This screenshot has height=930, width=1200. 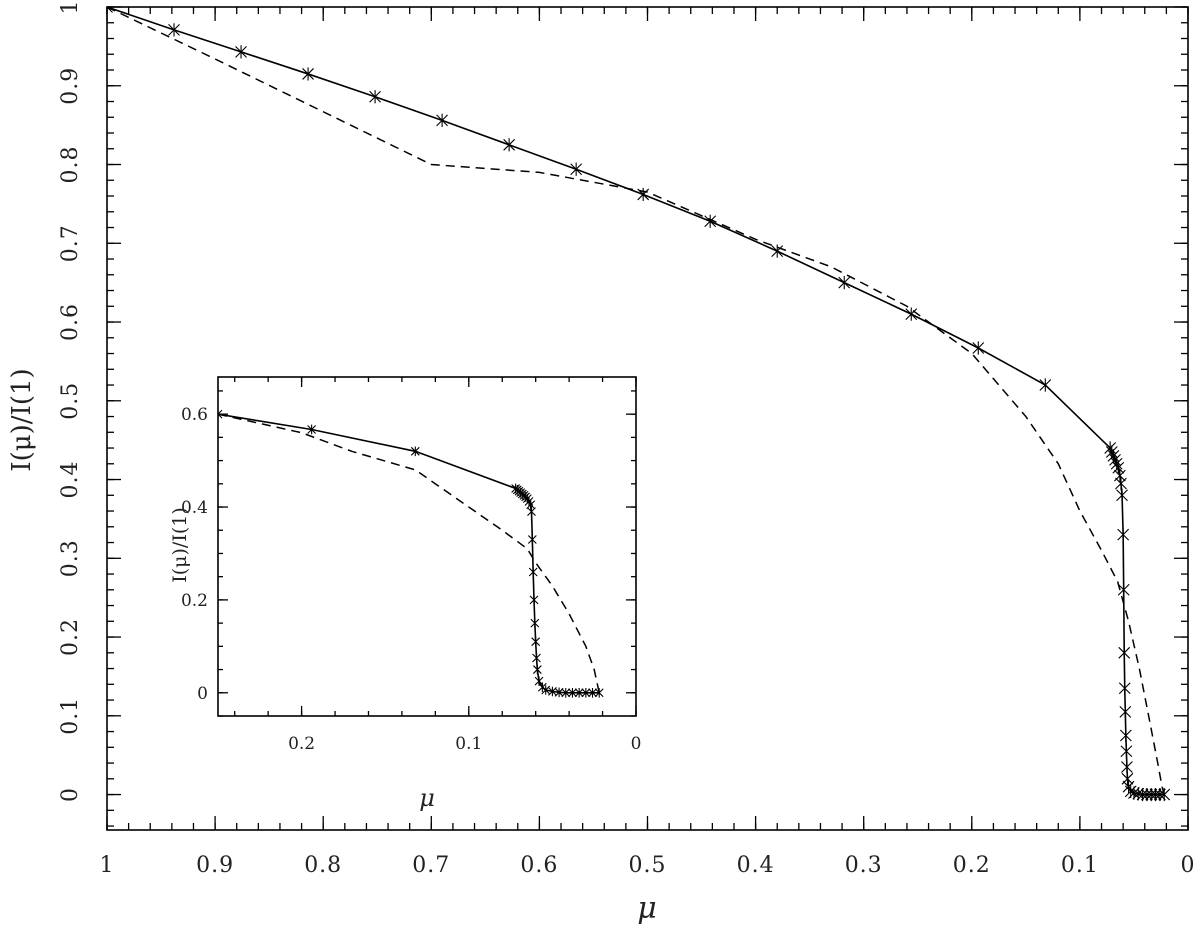 I want to click on inset-x-tick-label: 0, so click(x=636, y=744).